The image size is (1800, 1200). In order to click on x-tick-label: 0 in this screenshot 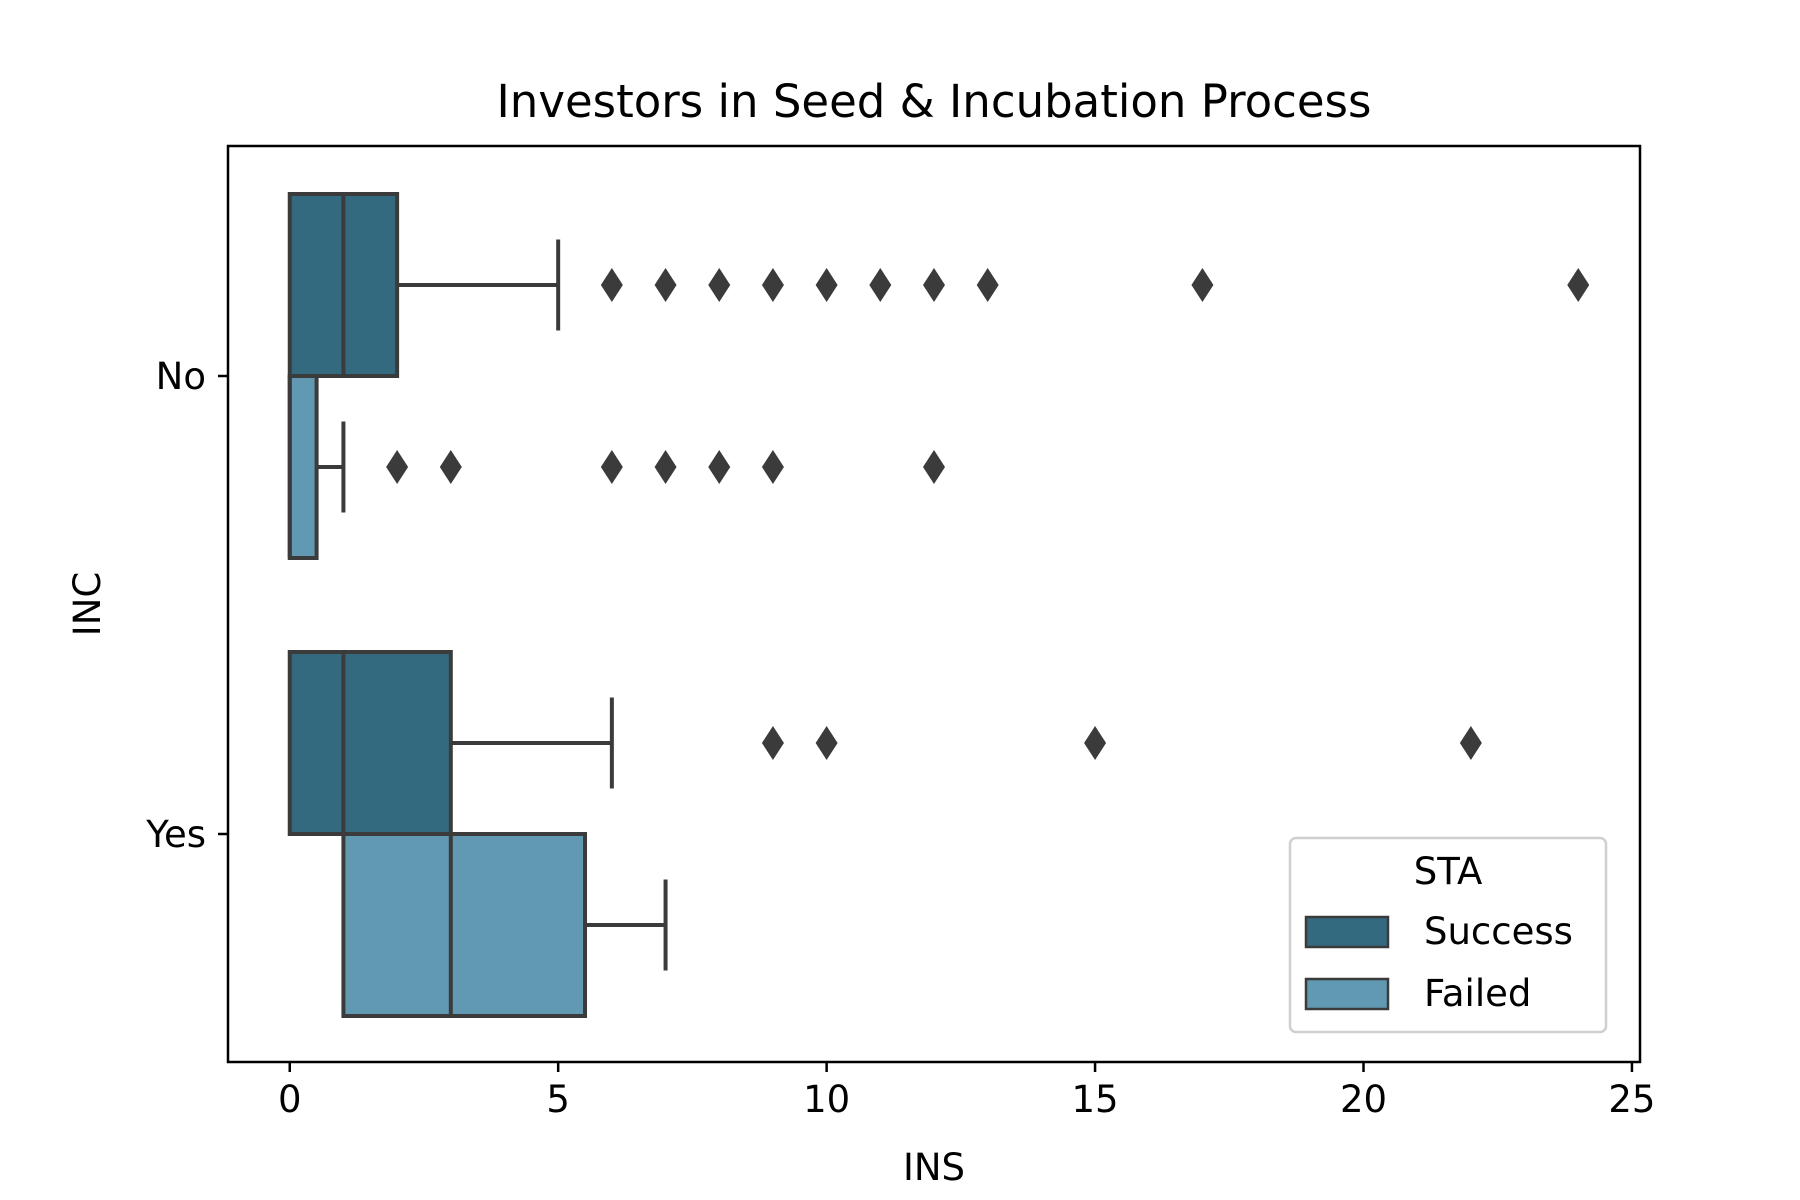, I will do `click(290, 1099)`.